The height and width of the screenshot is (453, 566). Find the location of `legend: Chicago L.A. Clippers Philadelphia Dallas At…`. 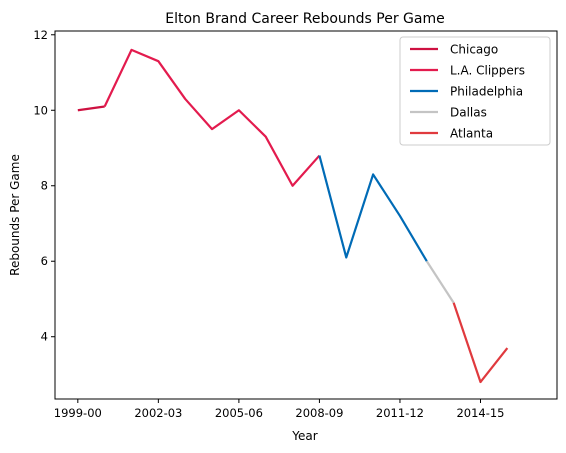

legend: Chicago L.A. Clippers Philadelphia Dallas At… is located at coordinates (475, 91).